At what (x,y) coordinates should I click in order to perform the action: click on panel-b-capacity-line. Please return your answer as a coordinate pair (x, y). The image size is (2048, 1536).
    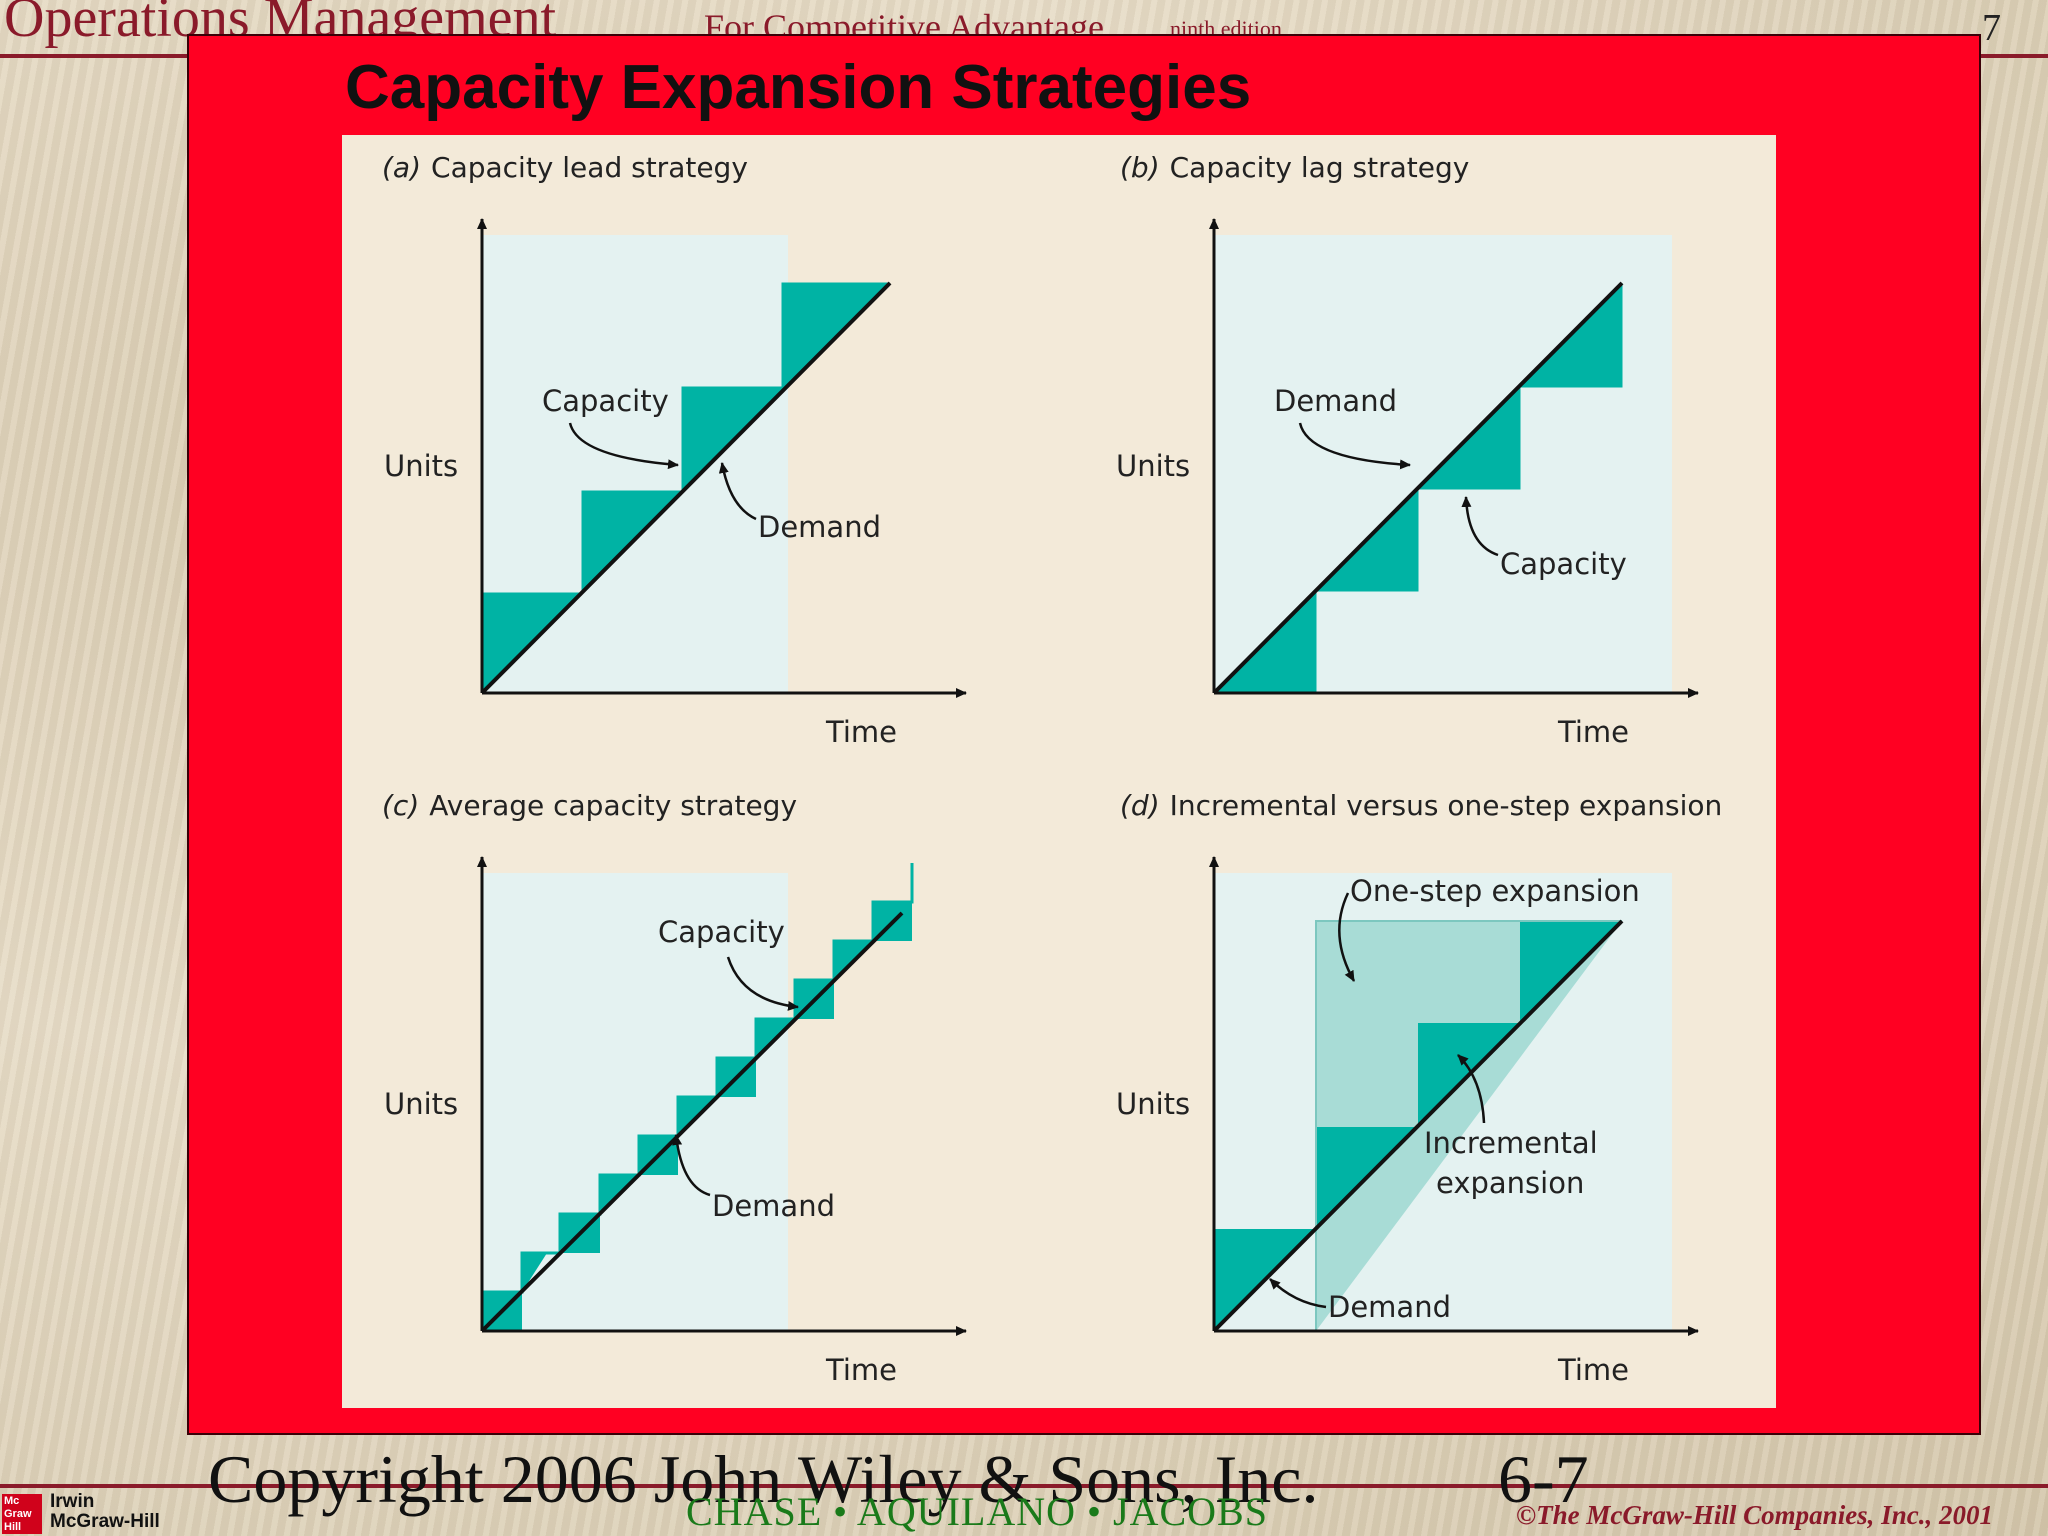
    Looking at the image, I should click on (1469, 488).